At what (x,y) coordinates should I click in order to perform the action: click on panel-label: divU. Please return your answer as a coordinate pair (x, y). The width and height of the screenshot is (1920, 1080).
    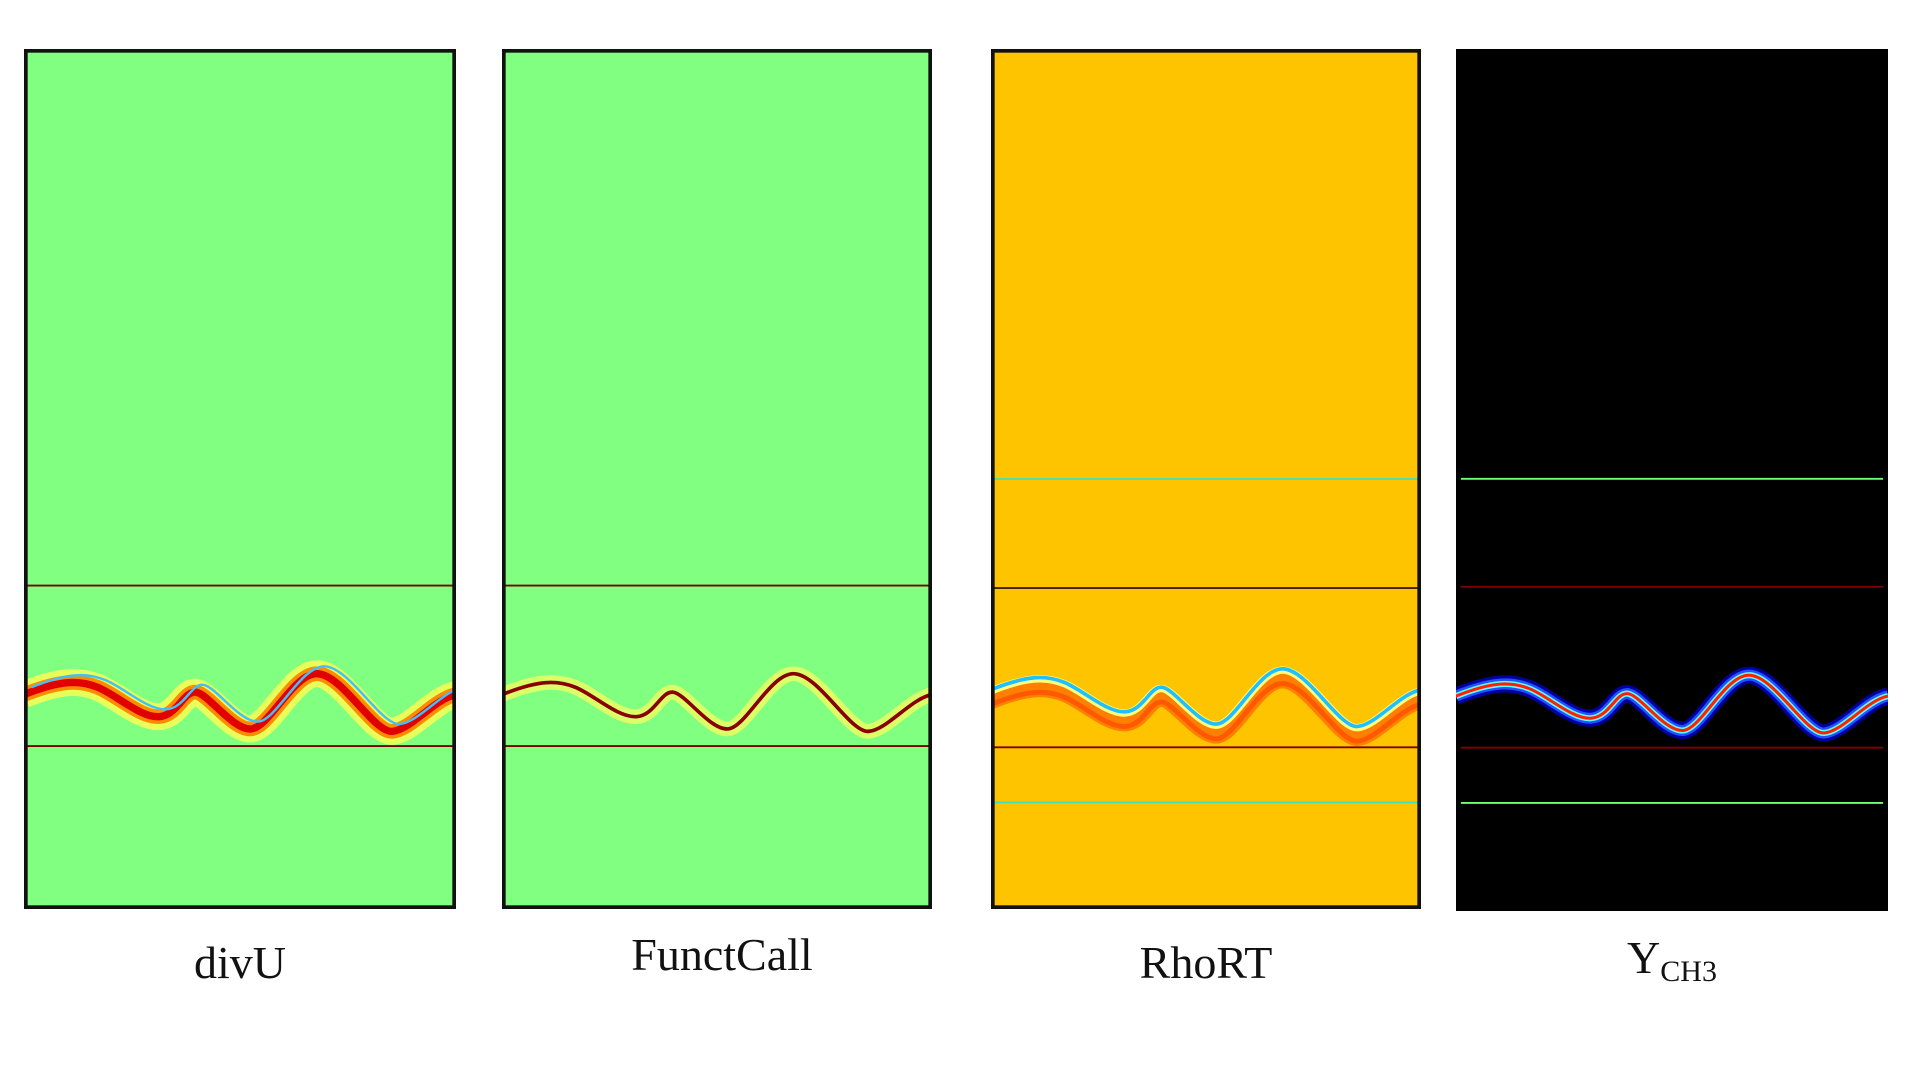
    Looking at the image, I should click on (240, 962).